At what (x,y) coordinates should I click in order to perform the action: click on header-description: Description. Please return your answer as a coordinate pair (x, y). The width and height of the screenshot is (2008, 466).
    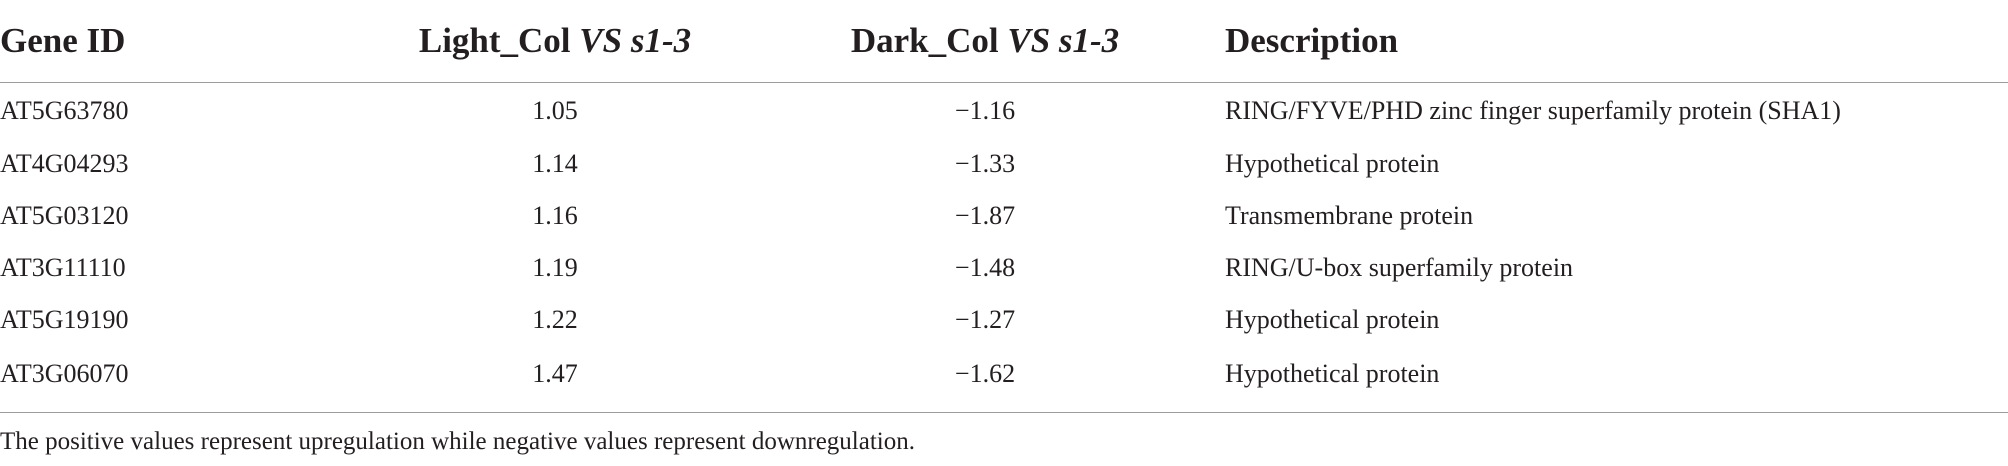
    Looking at the image, I should click on (1614, 41).